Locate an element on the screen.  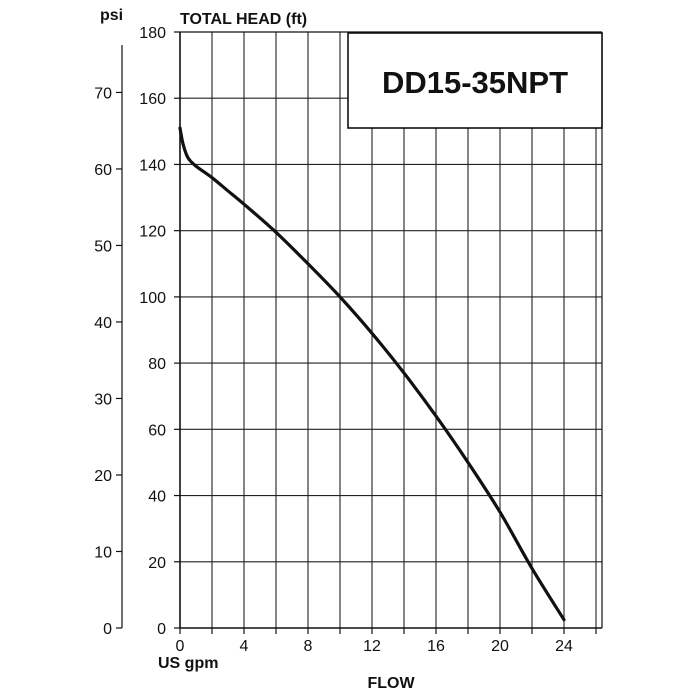
title-box-frame is located at coordinates (475, 80).